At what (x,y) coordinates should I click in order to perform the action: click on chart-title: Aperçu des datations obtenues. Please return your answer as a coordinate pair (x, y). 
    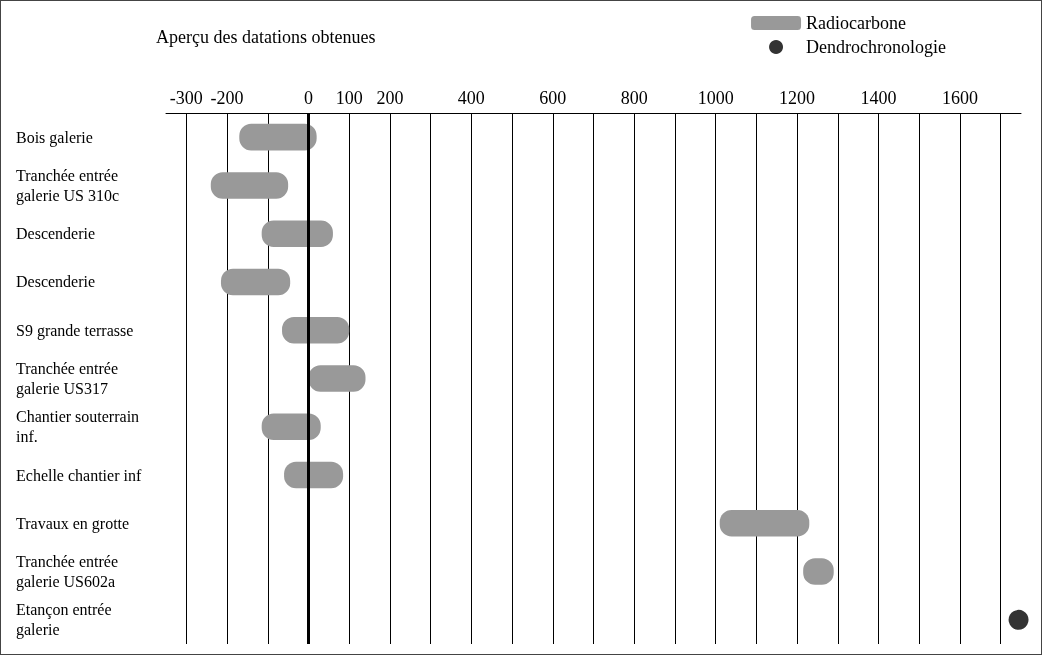
    Looking at the image, I should click on (266, 37).